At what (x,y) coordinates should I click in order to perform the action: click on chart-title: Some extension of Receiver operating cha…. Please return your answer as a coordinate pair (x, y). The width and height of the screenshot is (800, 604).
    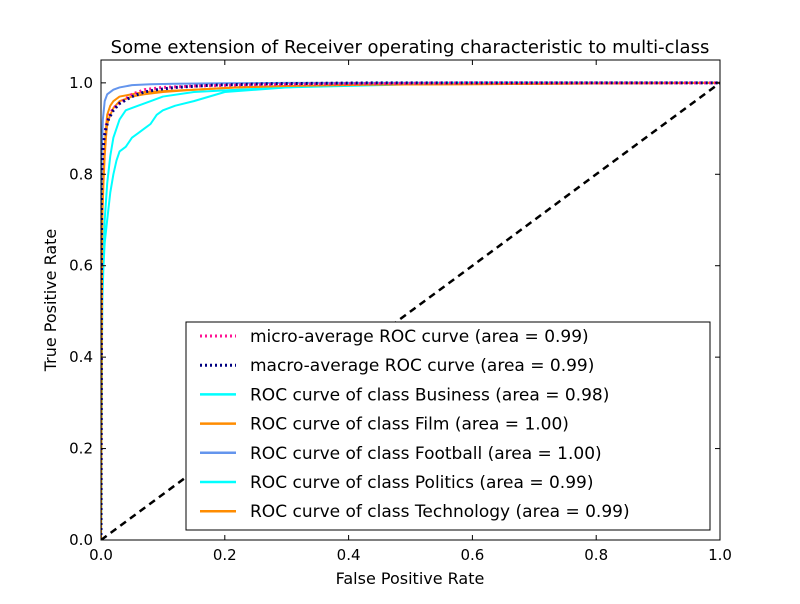
    Looking at the image, I should click on (410, 47).